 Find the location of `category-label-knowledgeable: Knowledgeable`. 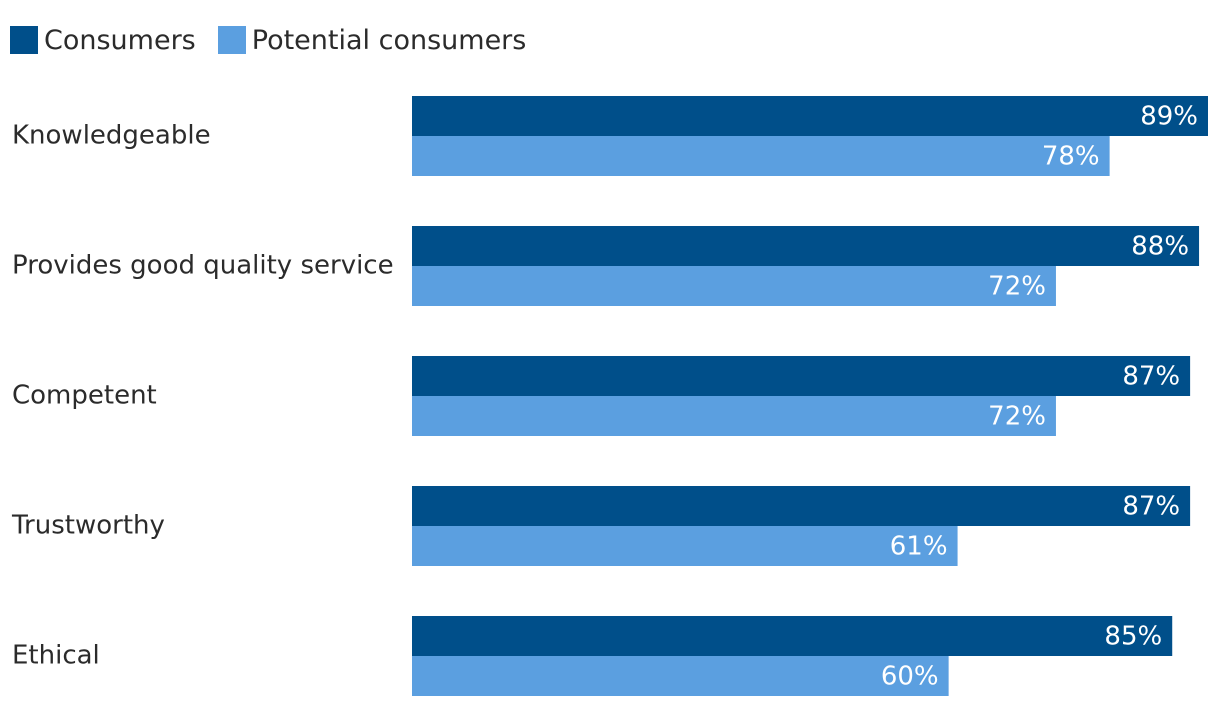

category-label-knowledgeable: Knowledgeable is located at coordinates (111, 136).